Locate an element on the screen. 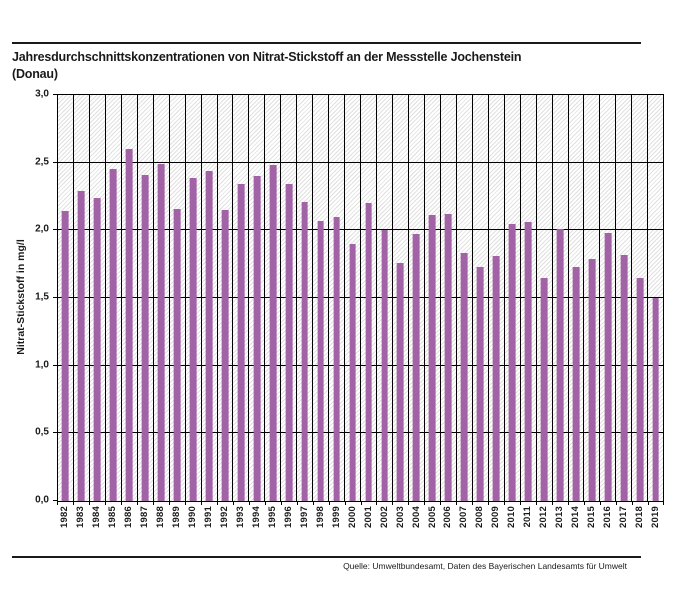  year-cell-1992 is located at coordinates (226, 298).